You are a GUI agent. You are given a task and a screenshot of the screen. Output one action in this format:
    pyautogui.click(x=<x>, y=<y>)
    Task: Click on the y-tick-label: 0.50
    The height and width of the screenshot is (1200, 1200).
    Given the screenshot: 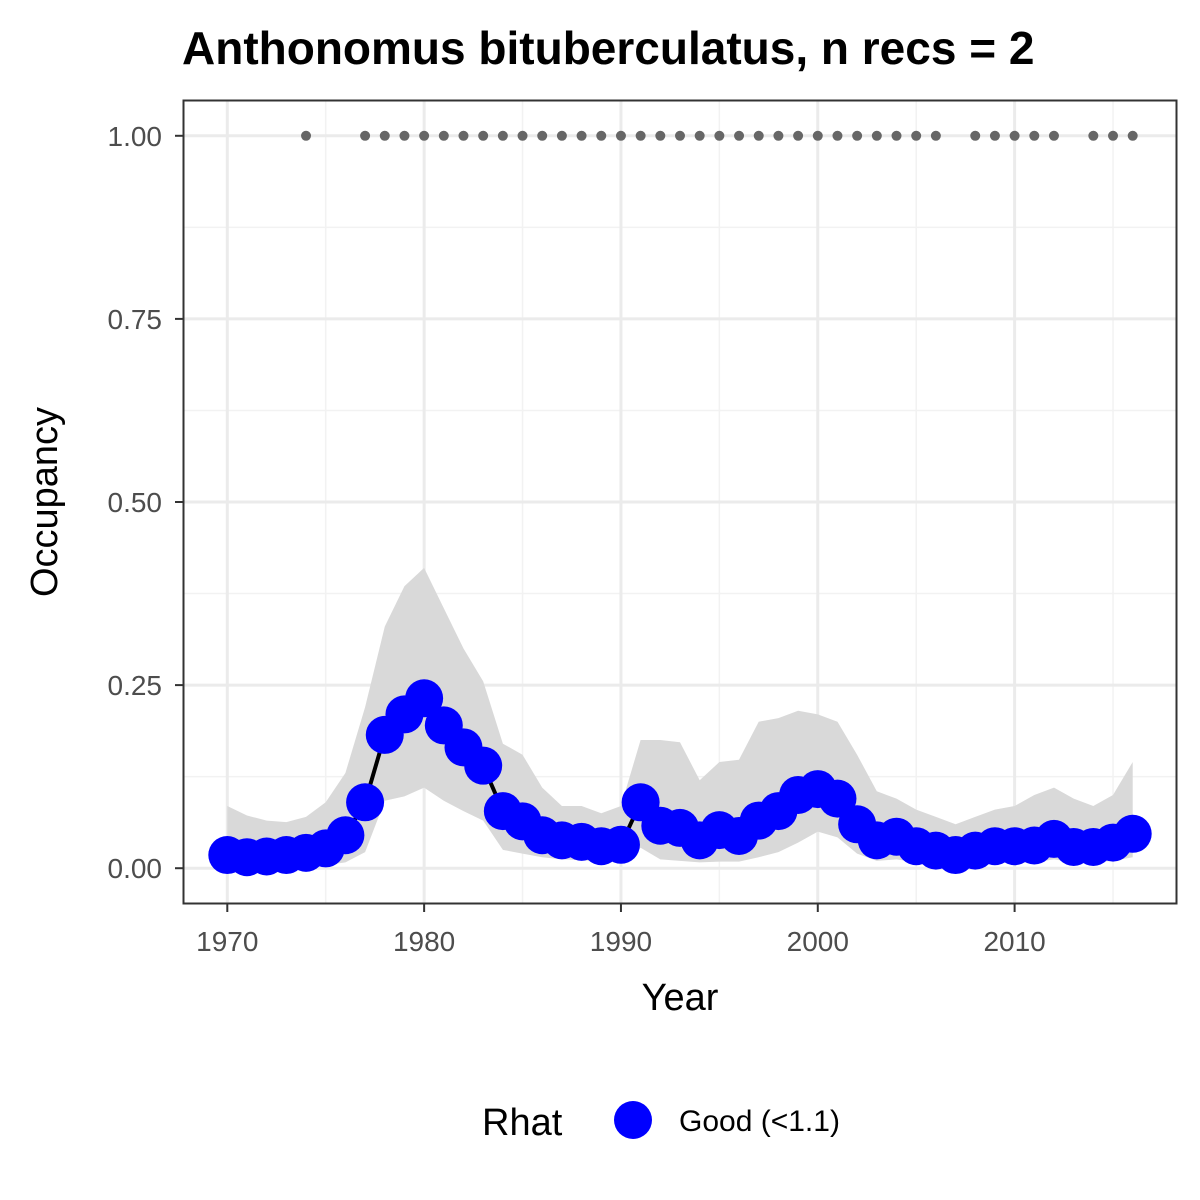 What is the action you would take?
    pyautogui.click(x=135, y=502)
    